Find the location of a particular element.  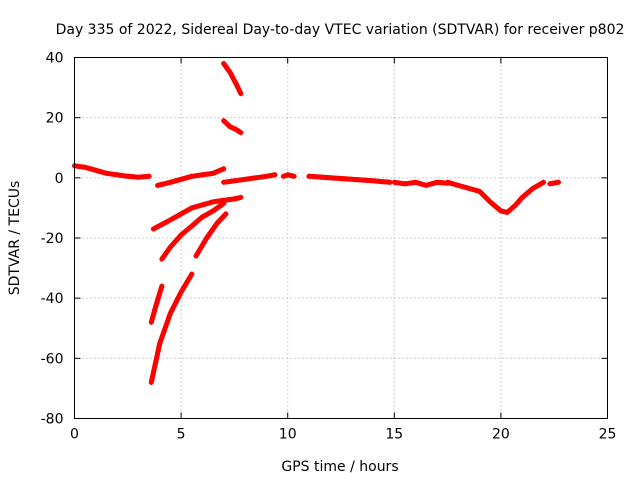

y-tick-label: -20 is located at coordinates (52, 239).